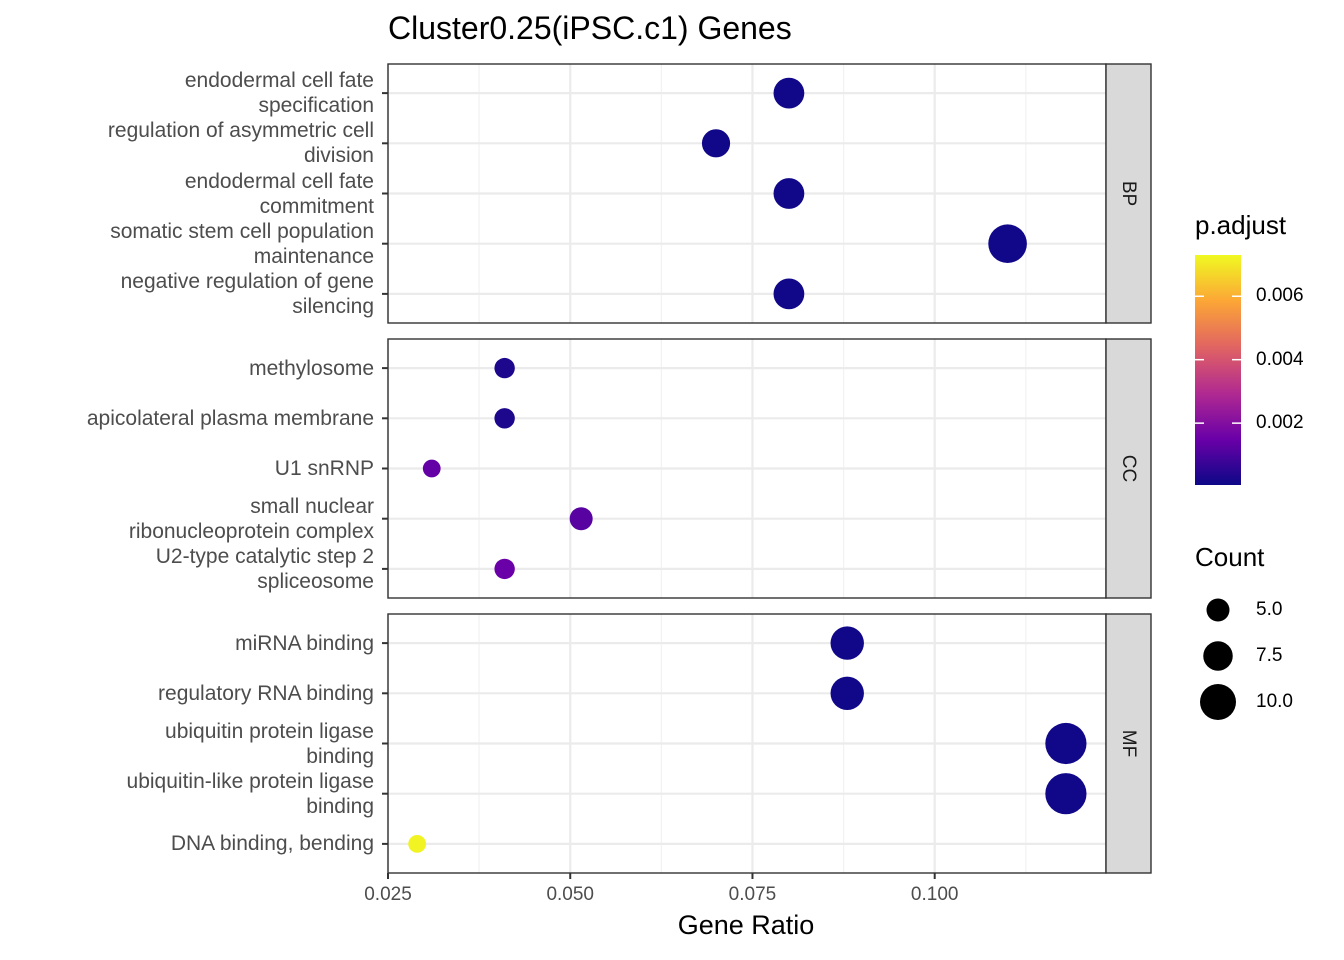  I want to click on y-axis-label: endodermal cell fate commitment, so click(279, 194).